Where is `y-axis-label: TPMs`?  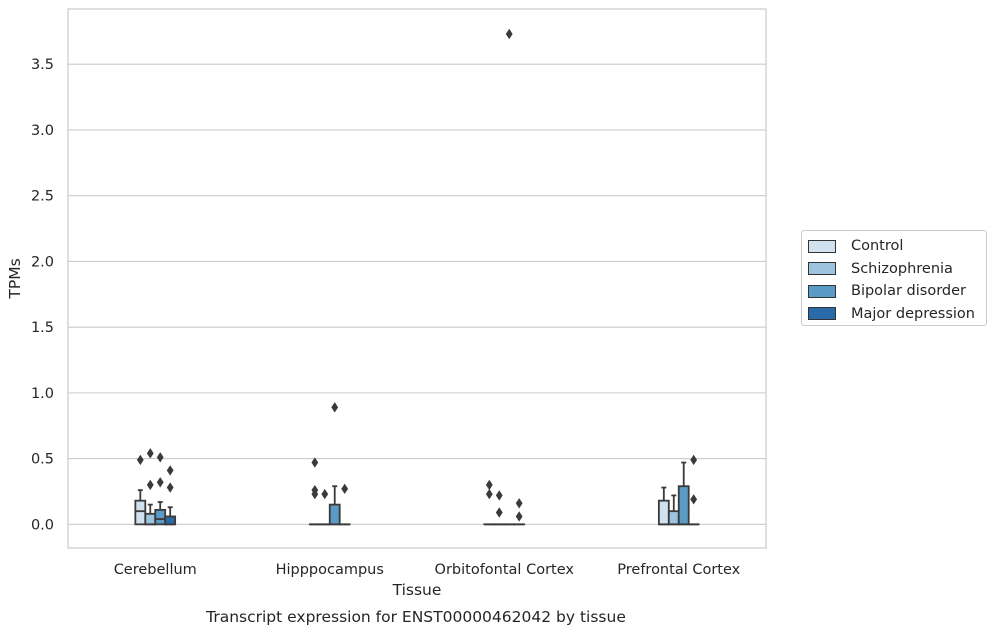
y-axis-label: TPMs is located at coordinates (15, 278).